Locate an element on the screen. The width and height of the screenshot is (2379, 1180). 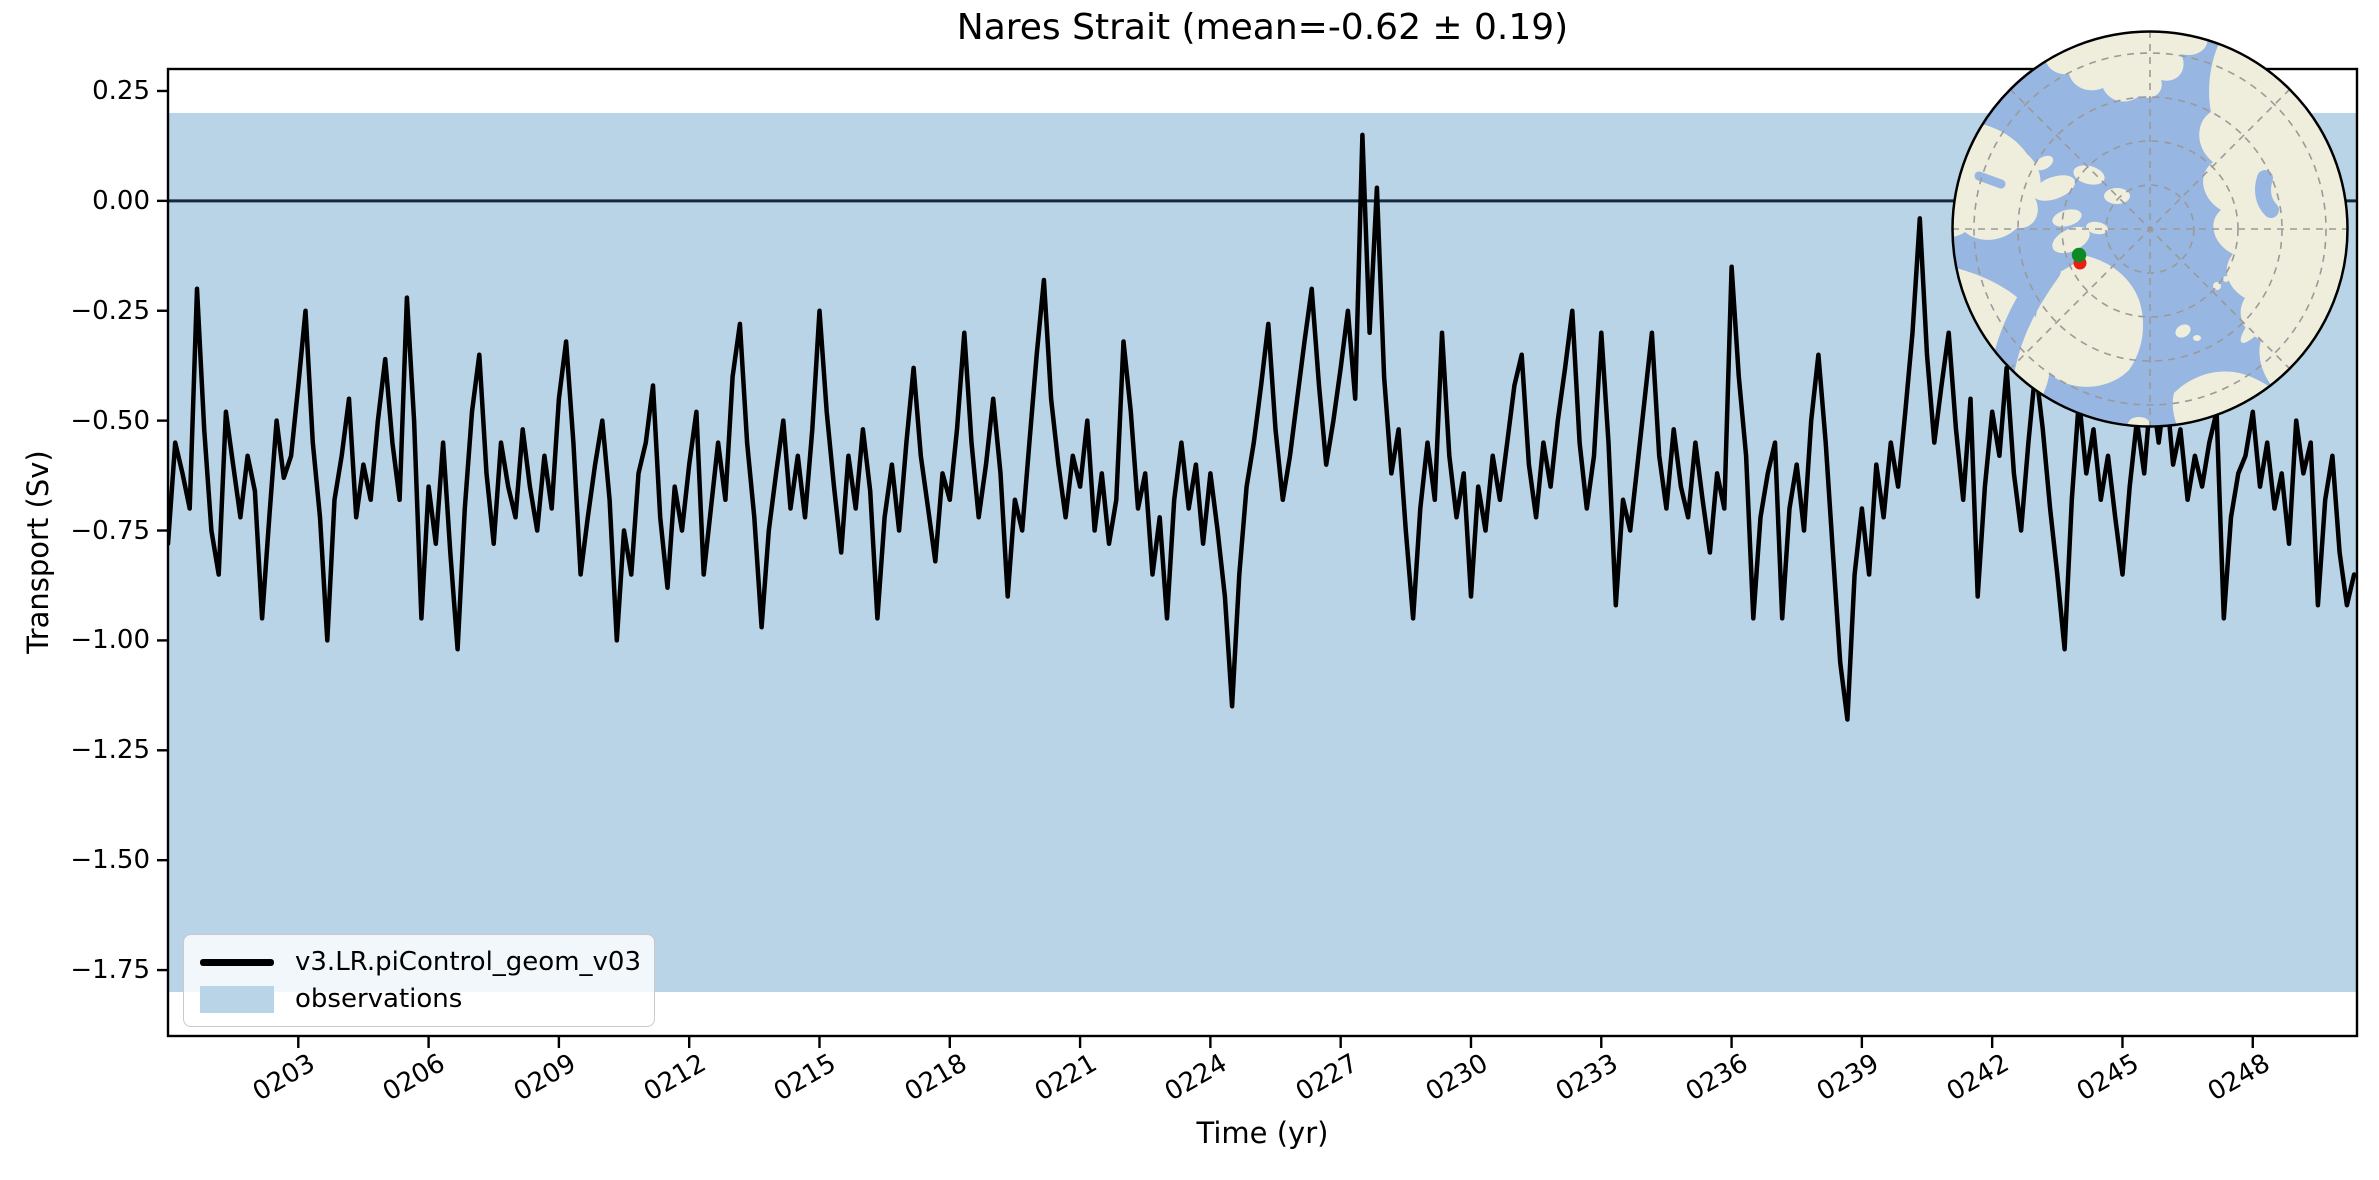
observations-patch-swatch is located at coordinates (237, 999).